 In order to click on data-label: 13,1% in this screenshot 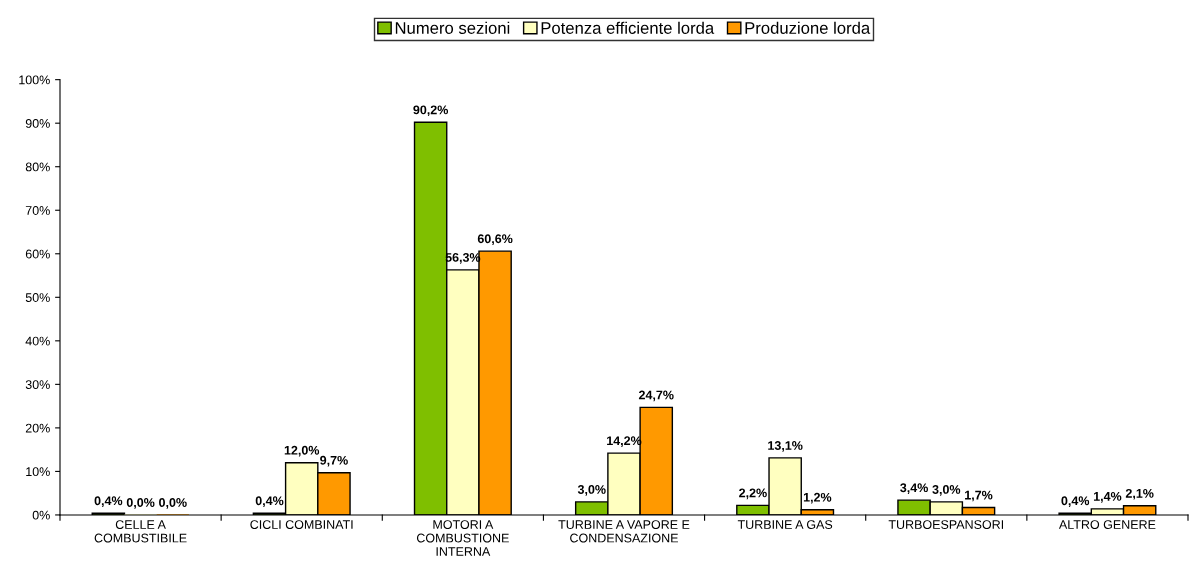, I will do `click(785, 446)`.